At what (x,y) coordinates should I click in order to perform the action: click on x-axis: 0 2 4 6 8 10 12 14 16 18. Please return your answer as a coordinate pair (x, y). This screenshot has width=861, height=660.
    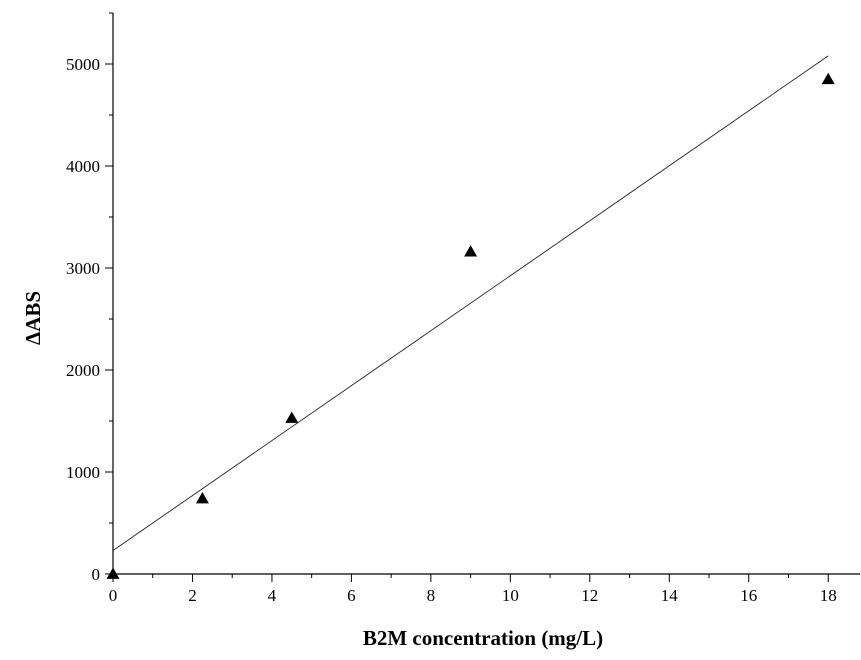
    Looking at the image, I should click on (484, 589).